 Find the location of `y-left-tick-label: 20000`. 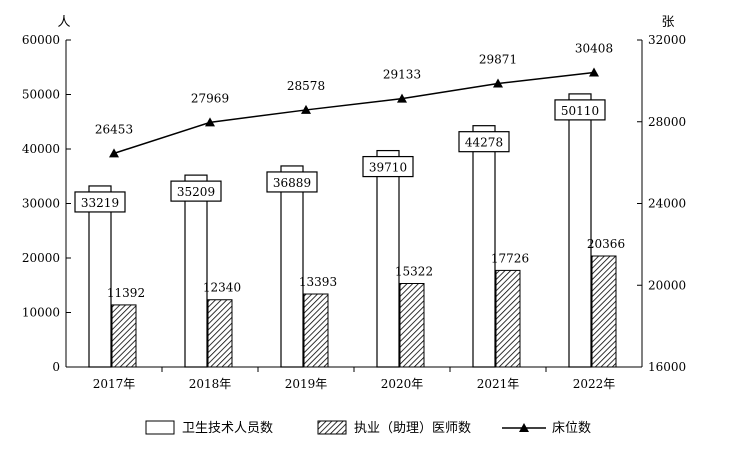

y-left-tick-label: 20000 is located at coordinates (41, 258).